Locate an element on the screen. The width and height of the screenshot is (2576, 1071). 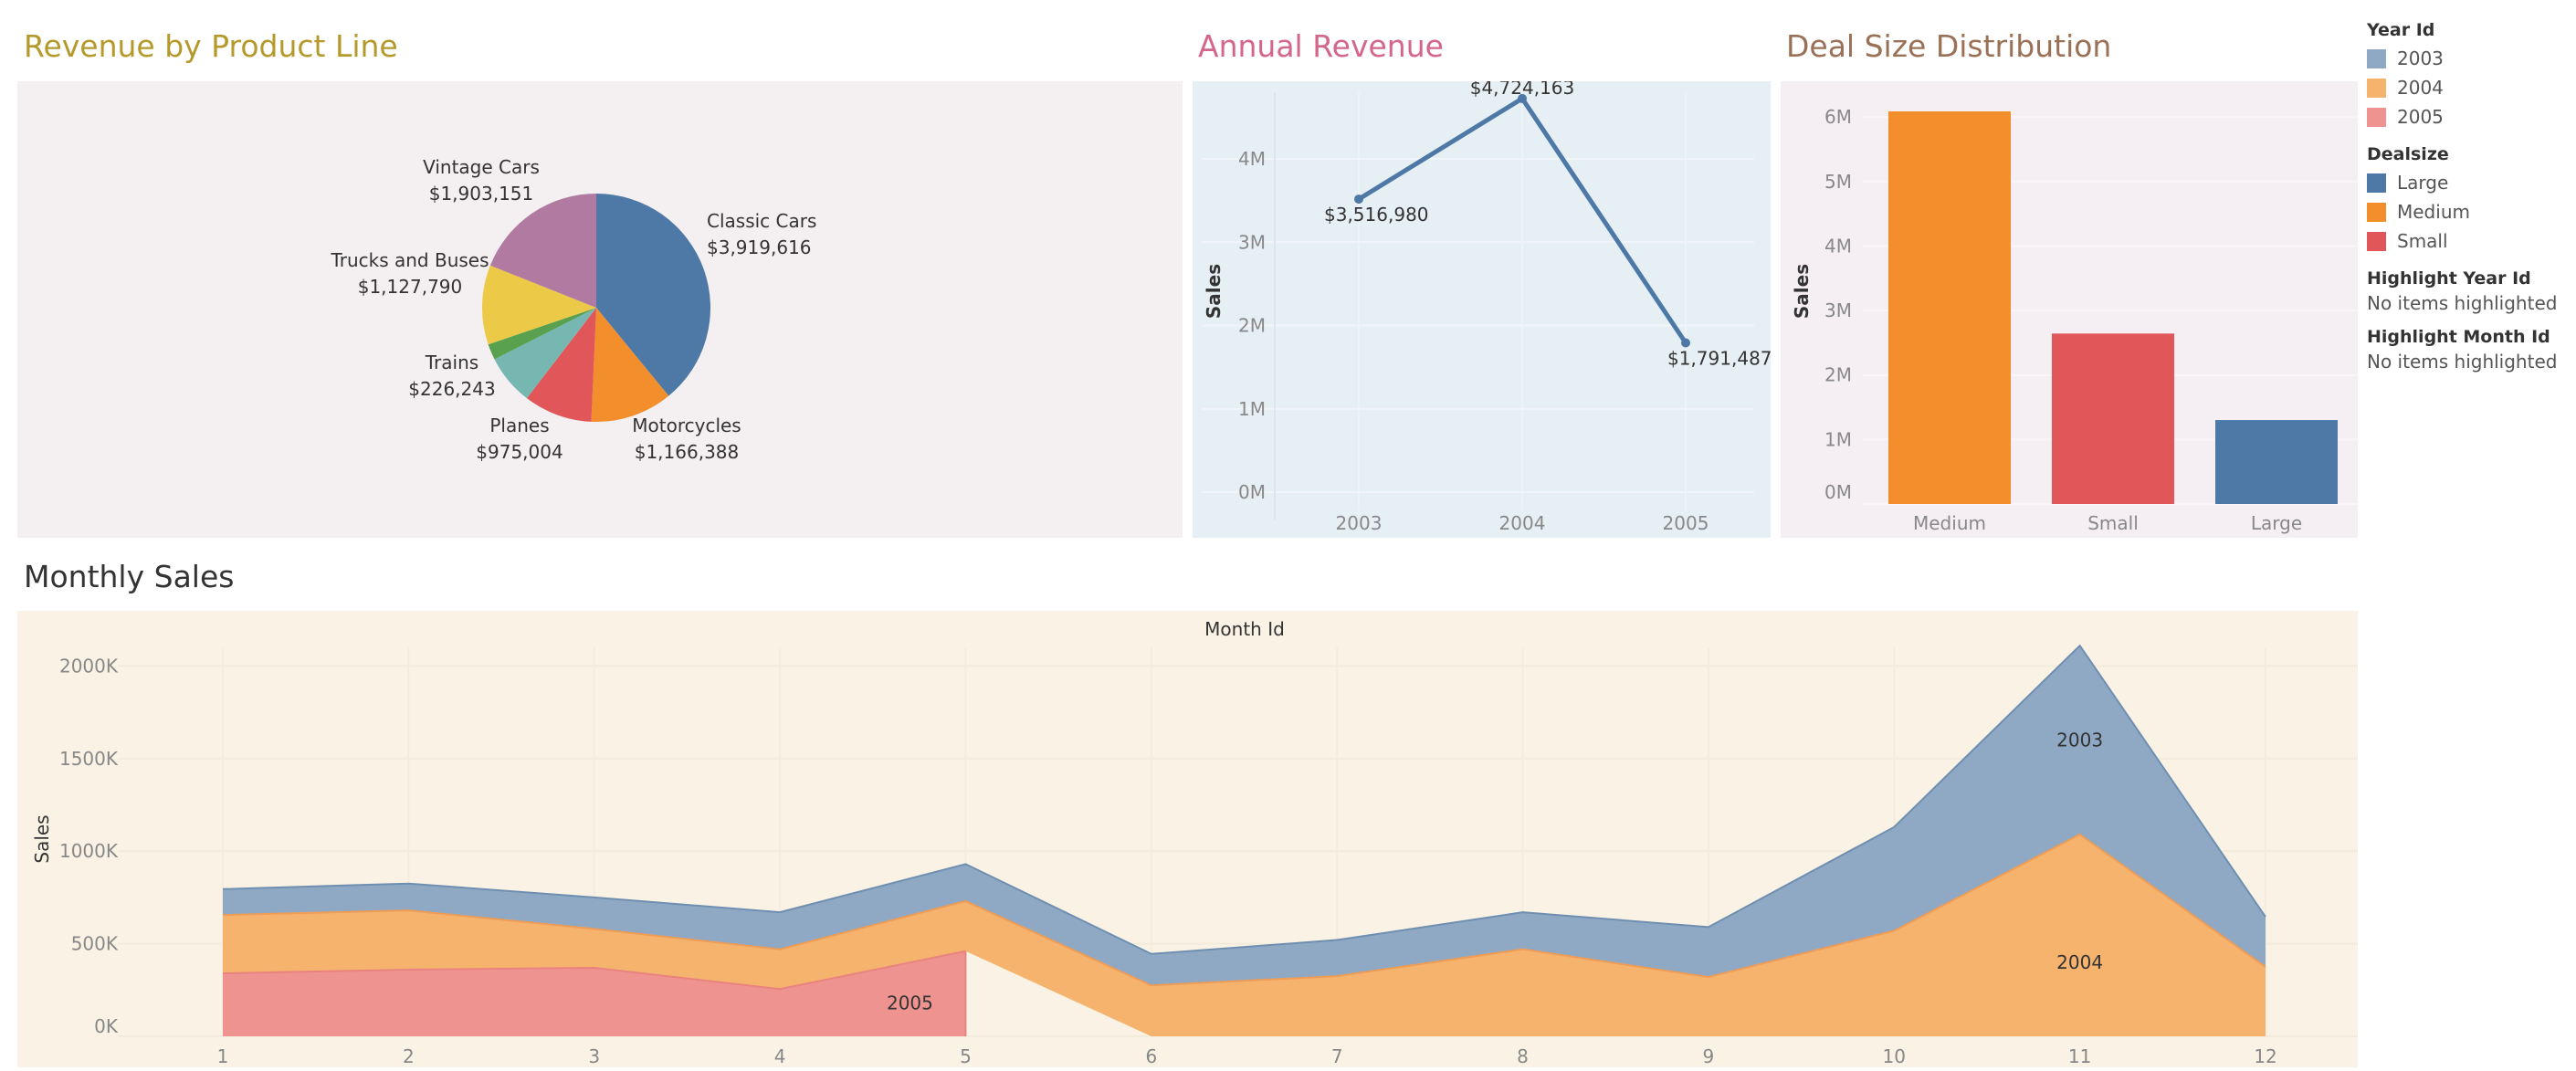
bar-y-axis-title: Sales is located at coordinates (1802, 292).